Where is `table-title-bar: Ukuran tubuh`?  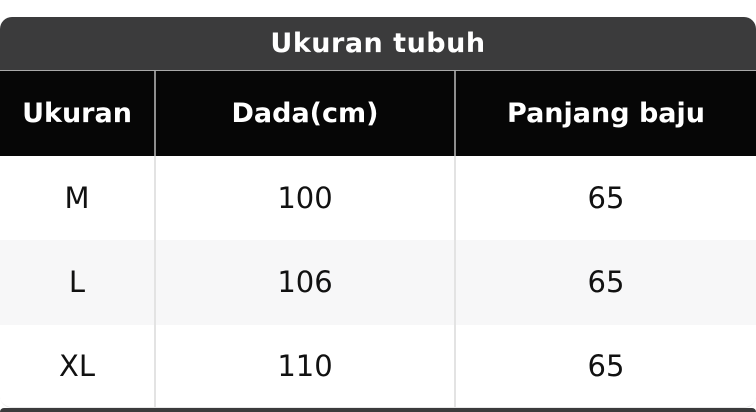
table-title-bar: Ukuran tubuh is located at coordinates (378, 43).